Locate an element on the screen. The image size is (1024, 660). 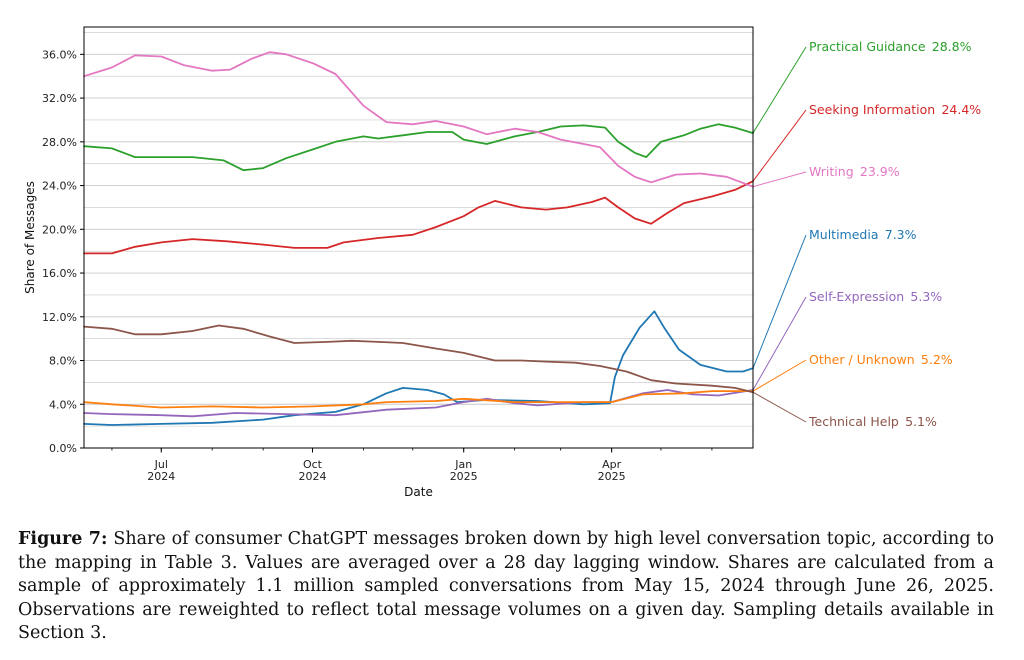
series-label: Technical Help 5.1% is located at coordinates (872, 421).